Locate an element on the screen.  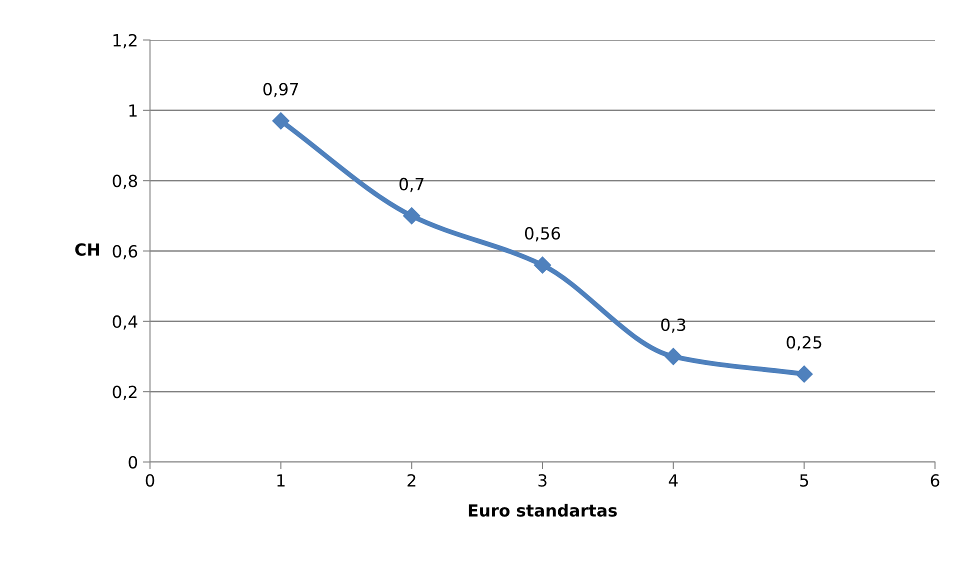
data-label: 0,56 is located at coordinates (542, 234).